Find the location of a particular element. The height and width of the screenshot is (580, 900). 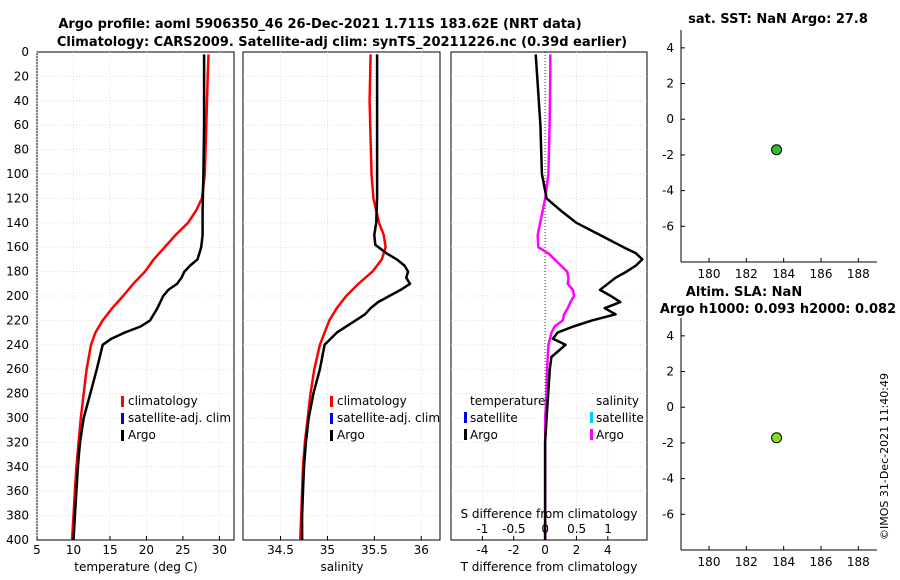

depth-tick-label: 340 is located at coordinates (17, 467).